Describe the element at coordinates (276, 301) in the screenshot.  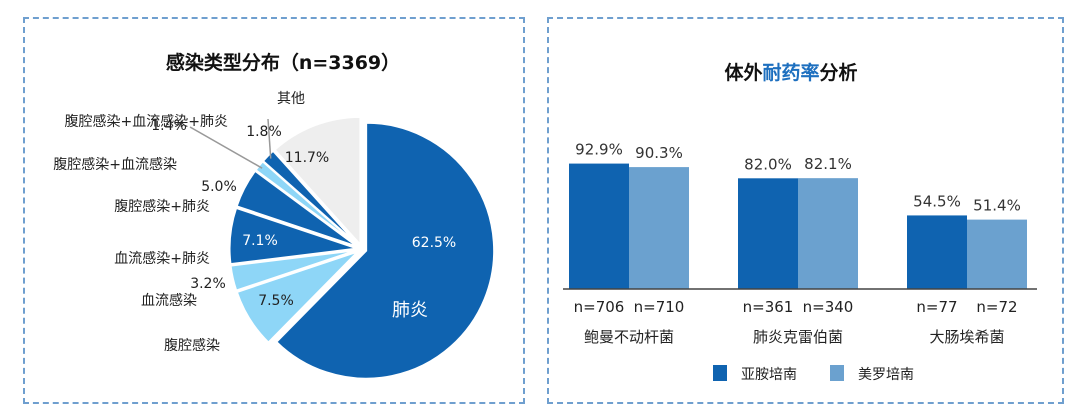
I see `pie-slice-value: 7.5%` at that location.